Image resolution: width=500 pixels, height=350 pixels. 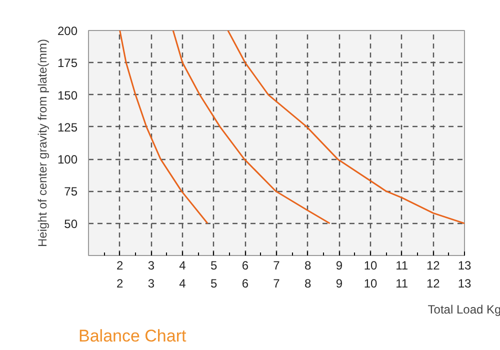 What do you see at coordinates (245, 265) in the screenshot?
I see `x-tick-label: 6` at bounding box center [245, 265].